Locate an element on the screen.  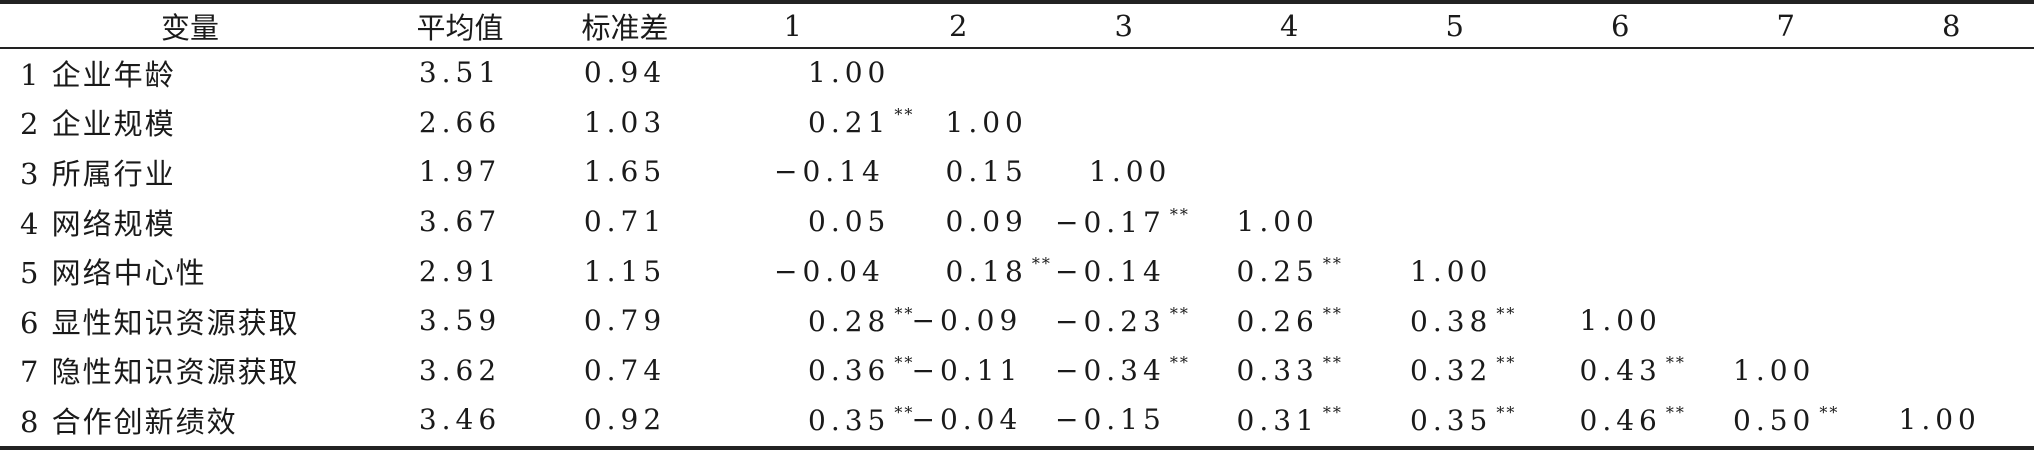
corr-cell-6: 0.43 ** is located at coordinates (1621, 371).